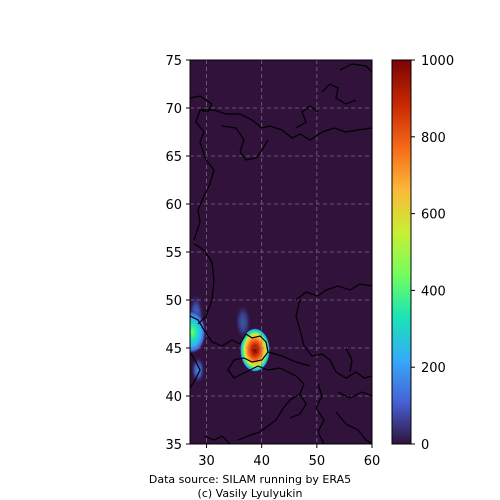  I want to click on y-tick-label: 70, so click(173, 109).